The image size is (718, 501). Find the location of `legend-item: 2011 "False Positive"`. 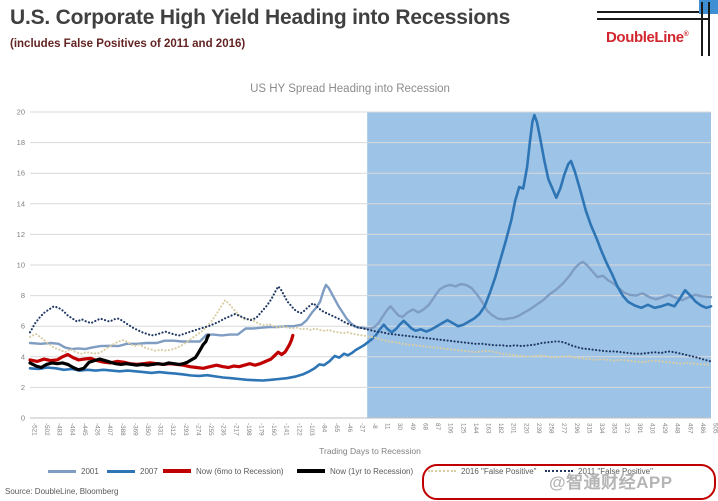

legend-item: 2011 "False Positive" is located at coordinates (599, 471).